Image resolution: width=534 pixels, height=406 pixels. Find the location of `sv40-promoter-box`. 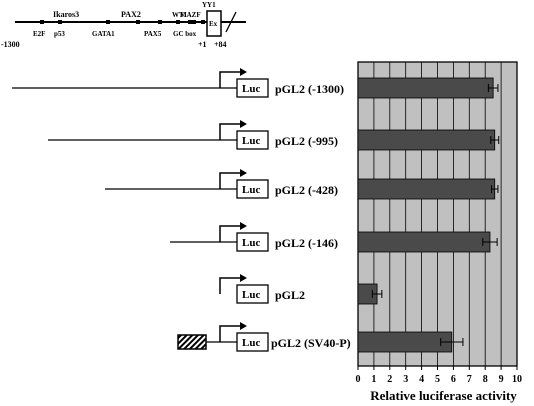

sv40-promoter-box is located at coordinates (192, 342).